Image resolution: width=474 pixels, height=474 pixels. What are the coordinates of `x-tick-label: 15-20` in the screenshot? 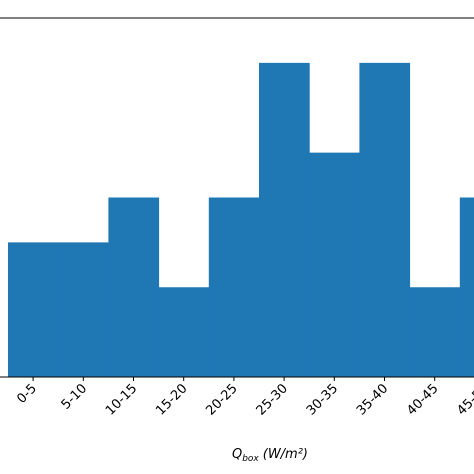 It's located at (171, 399).